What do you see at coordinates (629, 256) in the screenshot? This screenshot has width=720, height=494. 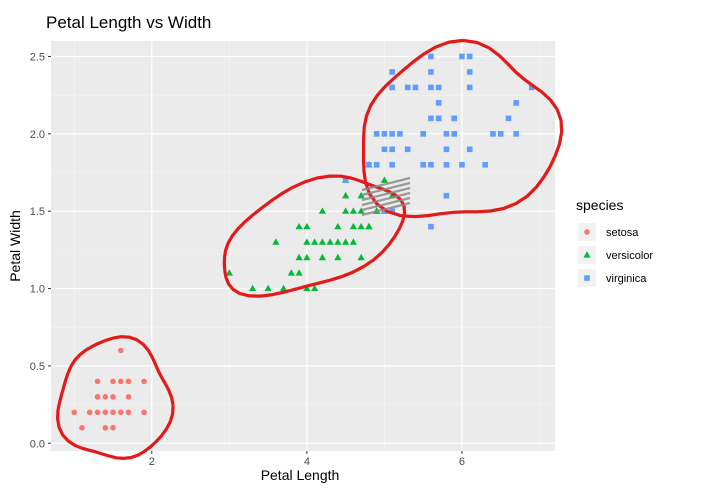 I see `legend-label-versicolor: versicolor` at bounding box center [629, 256].